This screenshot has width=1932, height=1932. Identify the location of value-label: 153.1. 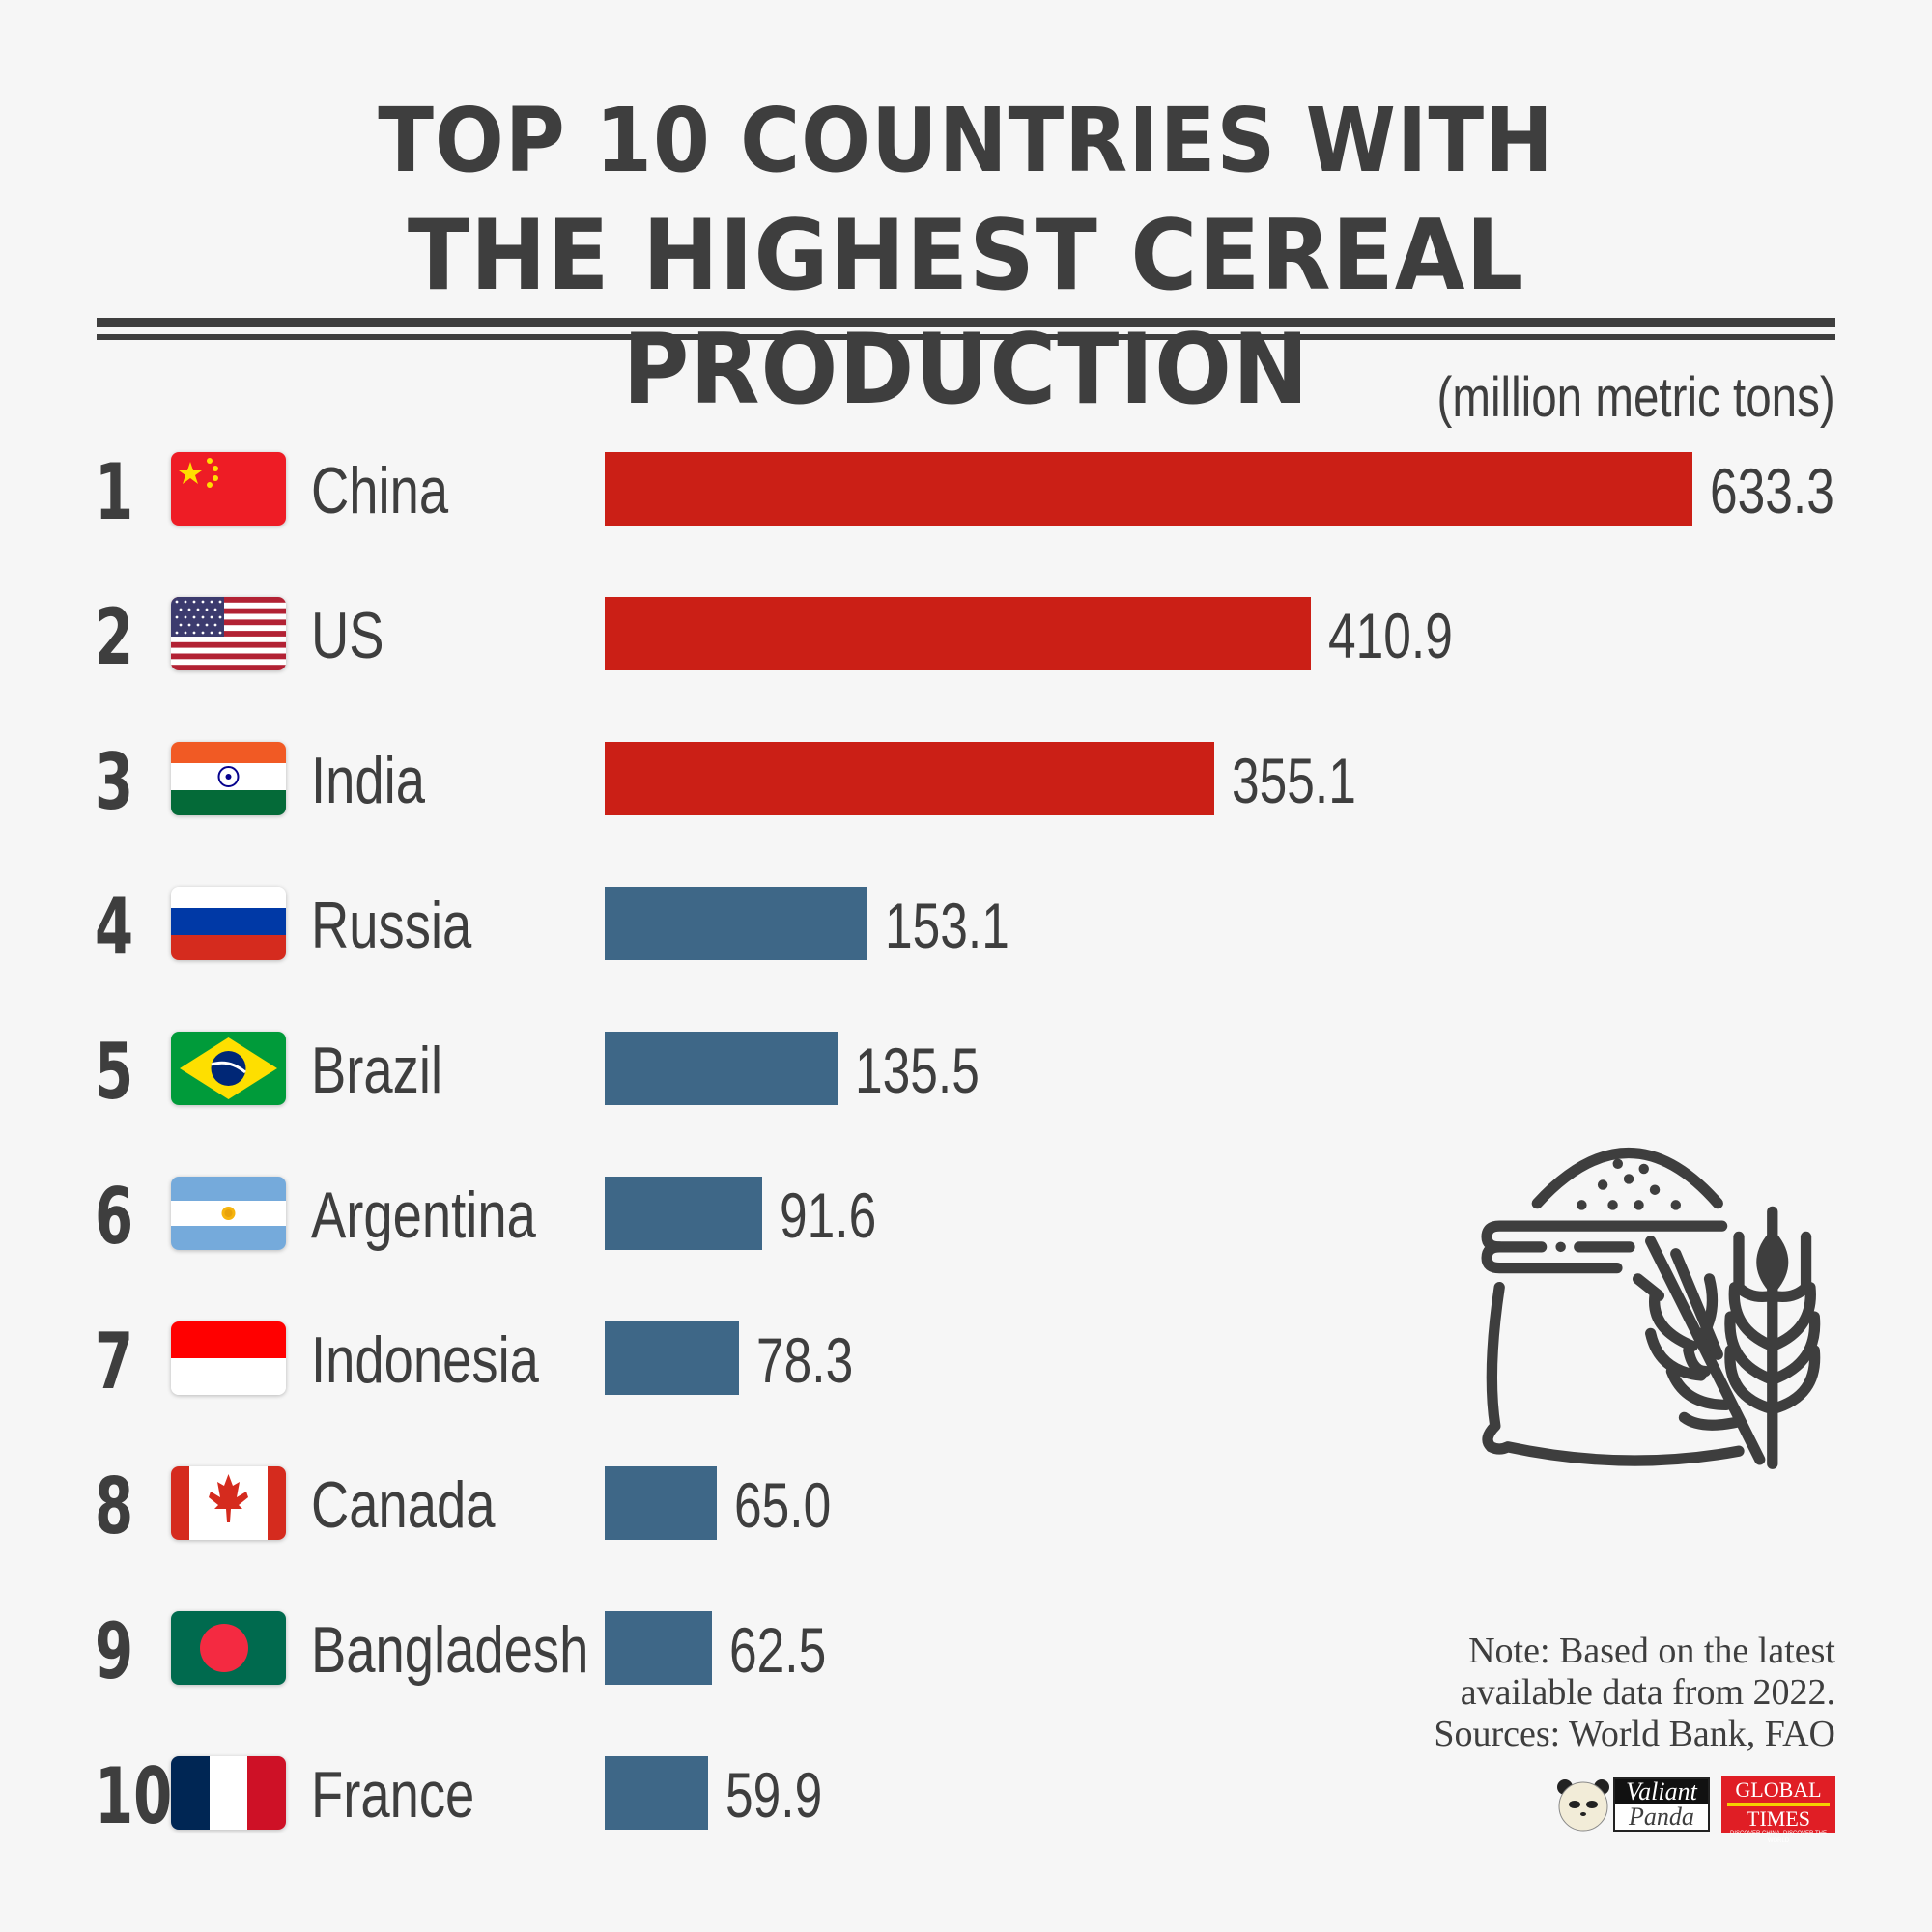
(947, 925).